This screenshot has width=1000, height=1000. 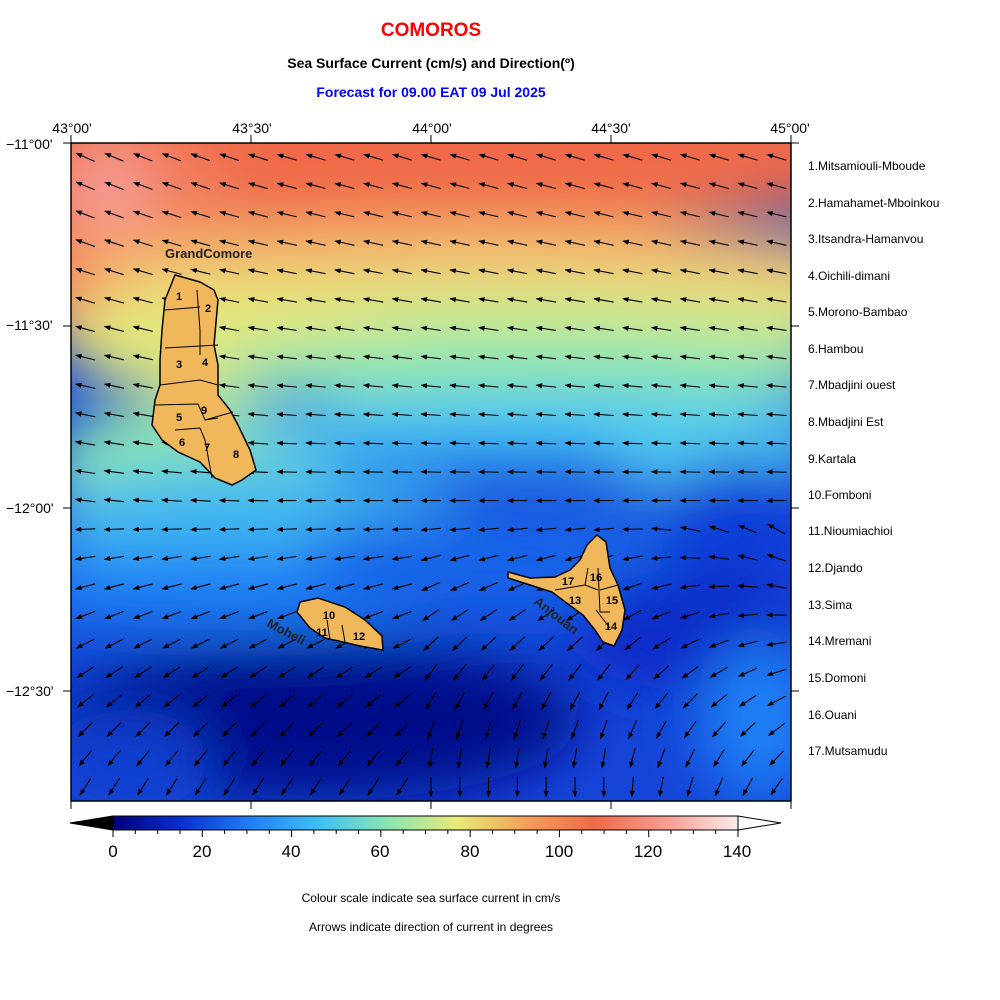 I want to click on district-number: 9, so click(x=204, y=411).